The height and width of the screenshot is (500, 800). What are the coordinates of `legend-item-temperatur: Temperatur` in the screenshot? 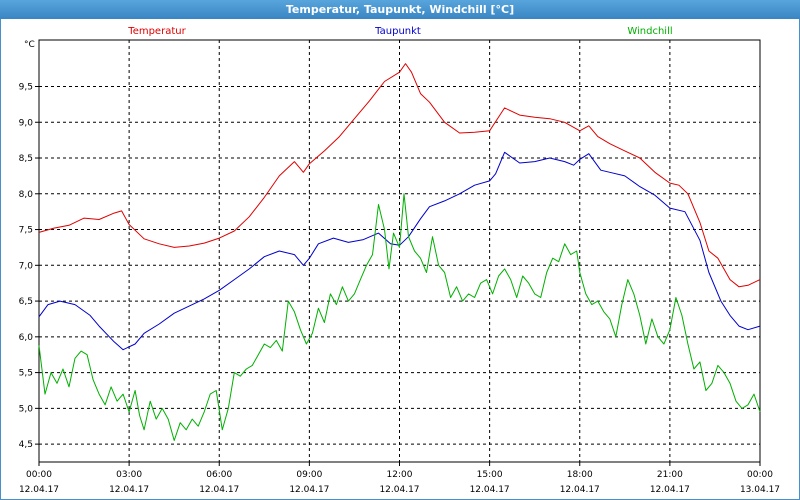 It's located at (156, 31).